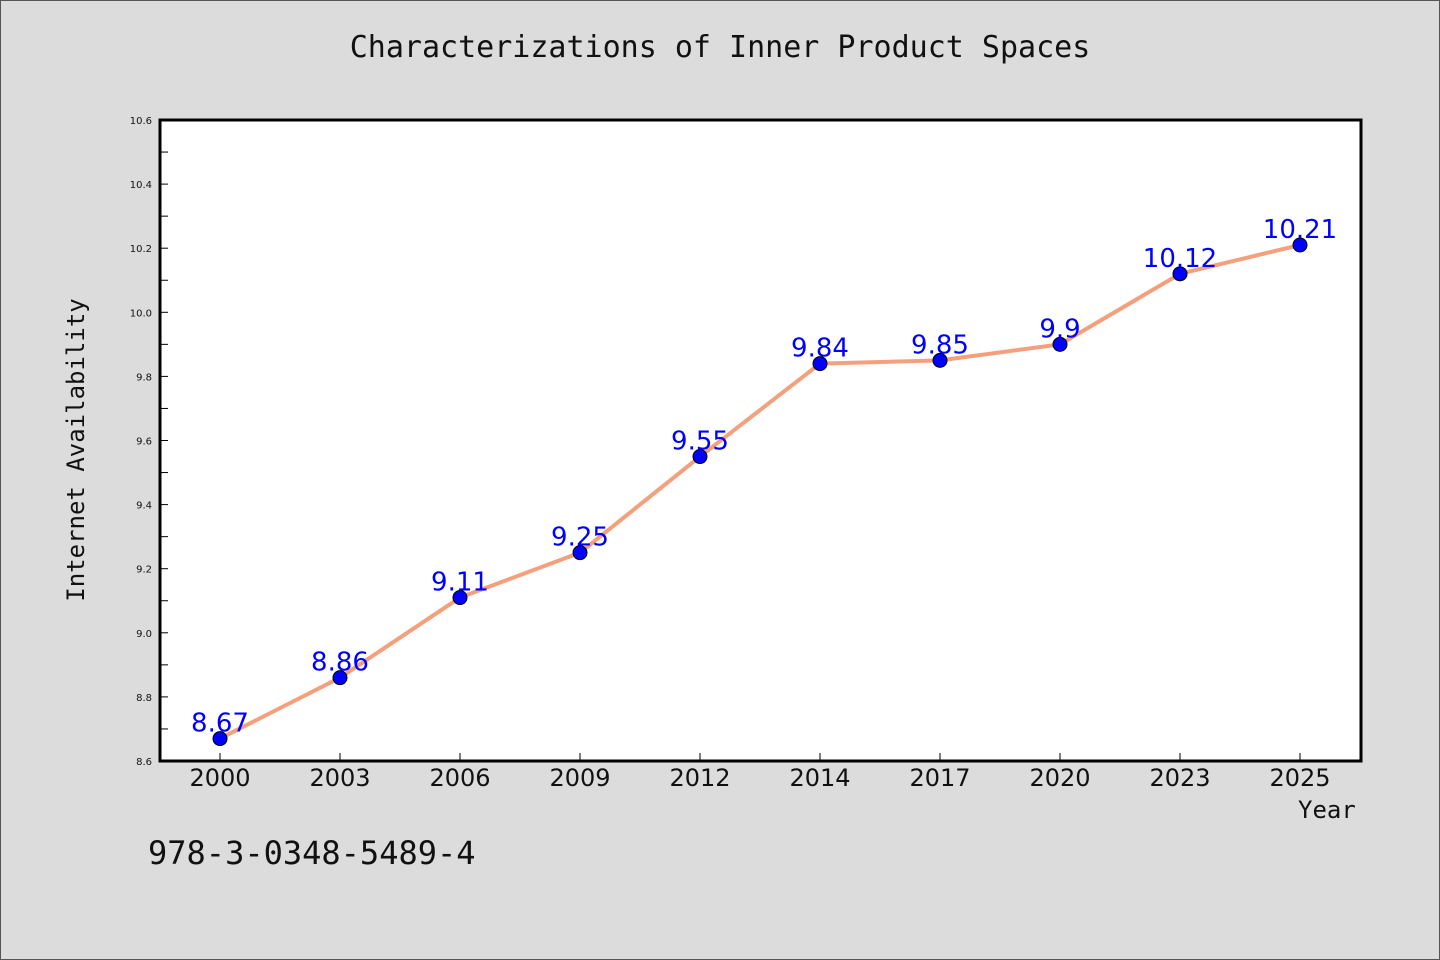 This screenshot has width=1440, height=960. Describe the element at coordinates (144, 442) in the screenshot. I see `y-tick-label: 9.6` at that location.